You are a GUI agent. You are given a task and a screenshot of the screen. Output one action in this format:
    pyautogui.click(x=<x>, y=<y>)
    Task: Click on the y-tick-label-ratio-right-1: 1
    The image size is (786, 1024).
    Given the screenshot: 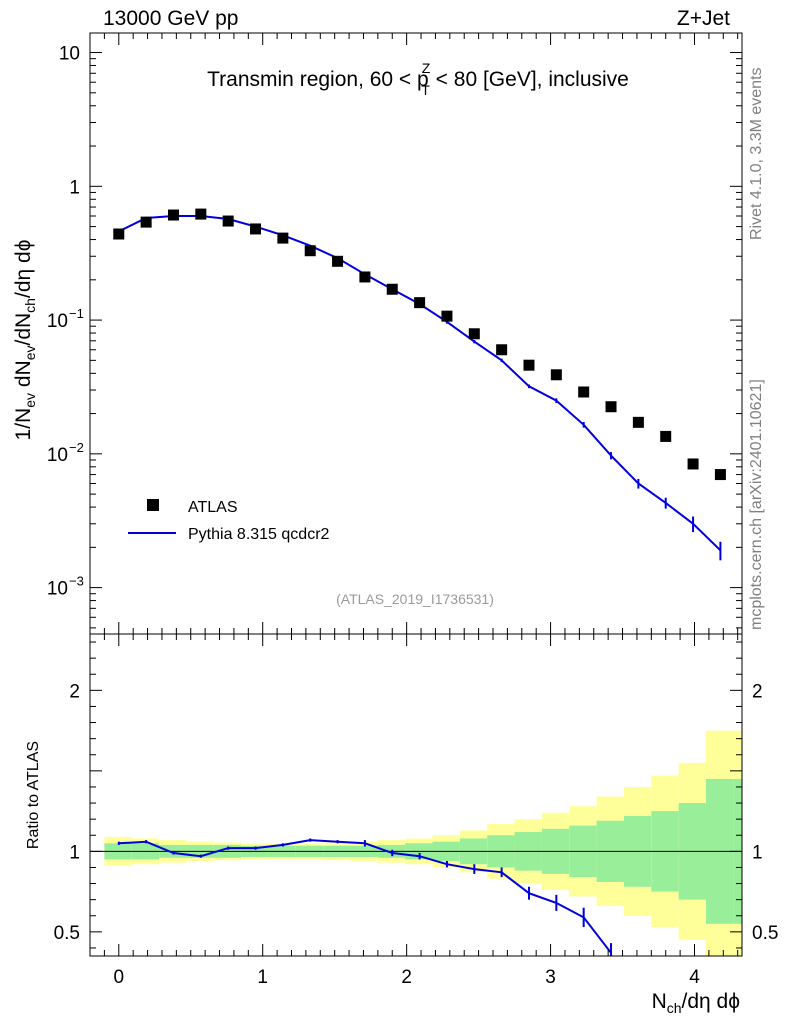 What is the action you would take?
    pyautogui.click(x=757, y=852)
    